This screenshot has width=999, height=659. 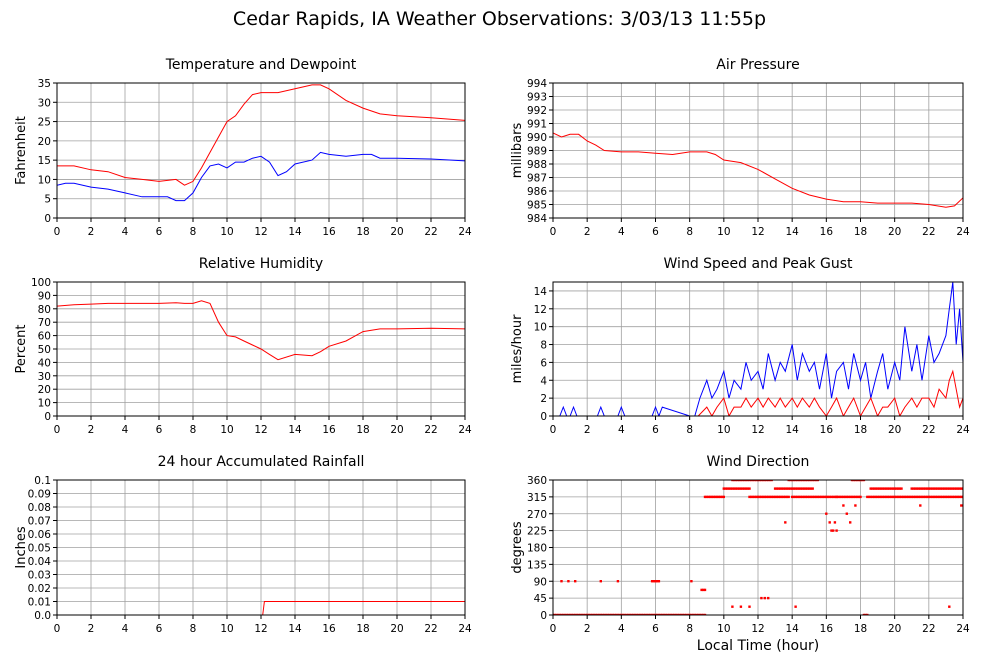 What do you see at coordinates (465, 629) in the screenshot?
I see `x-tick-label: 24` at bounding box center [465, 629].